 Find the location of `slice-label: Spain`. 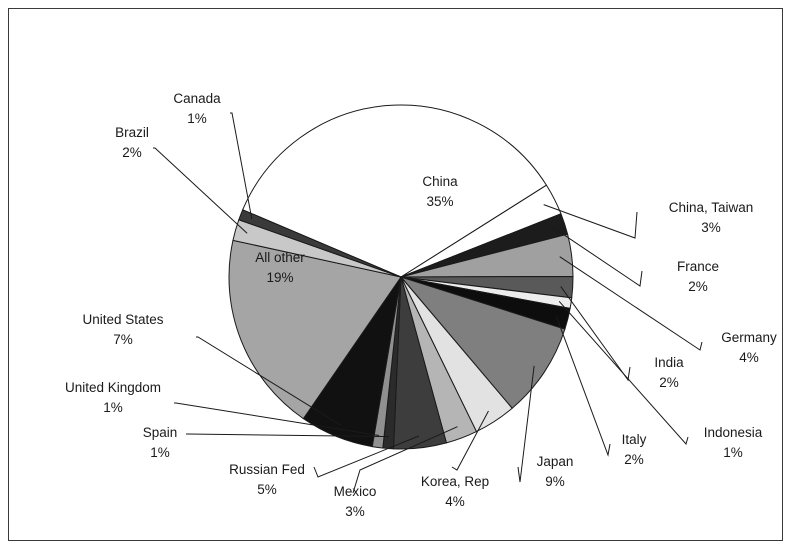

slice-label: Spain is located at coordinates (160, 432).